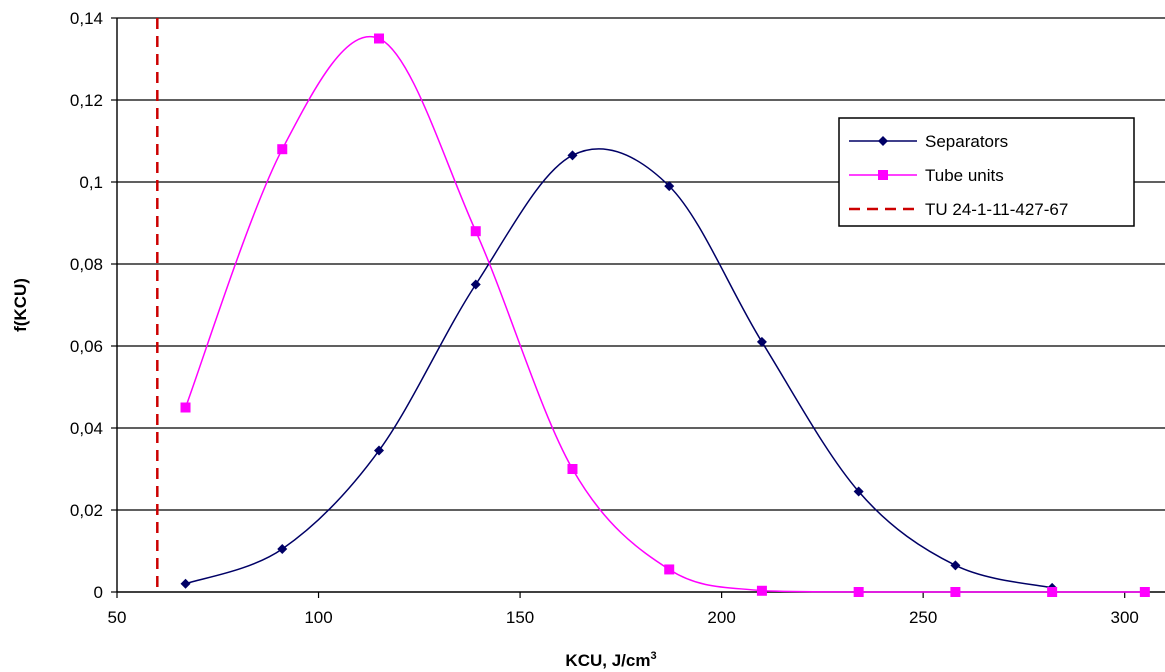 Image resolution: width=1165 pixels, height=672 pixels. I want to click on y-tick-label: 0,1, so click(91, 182).